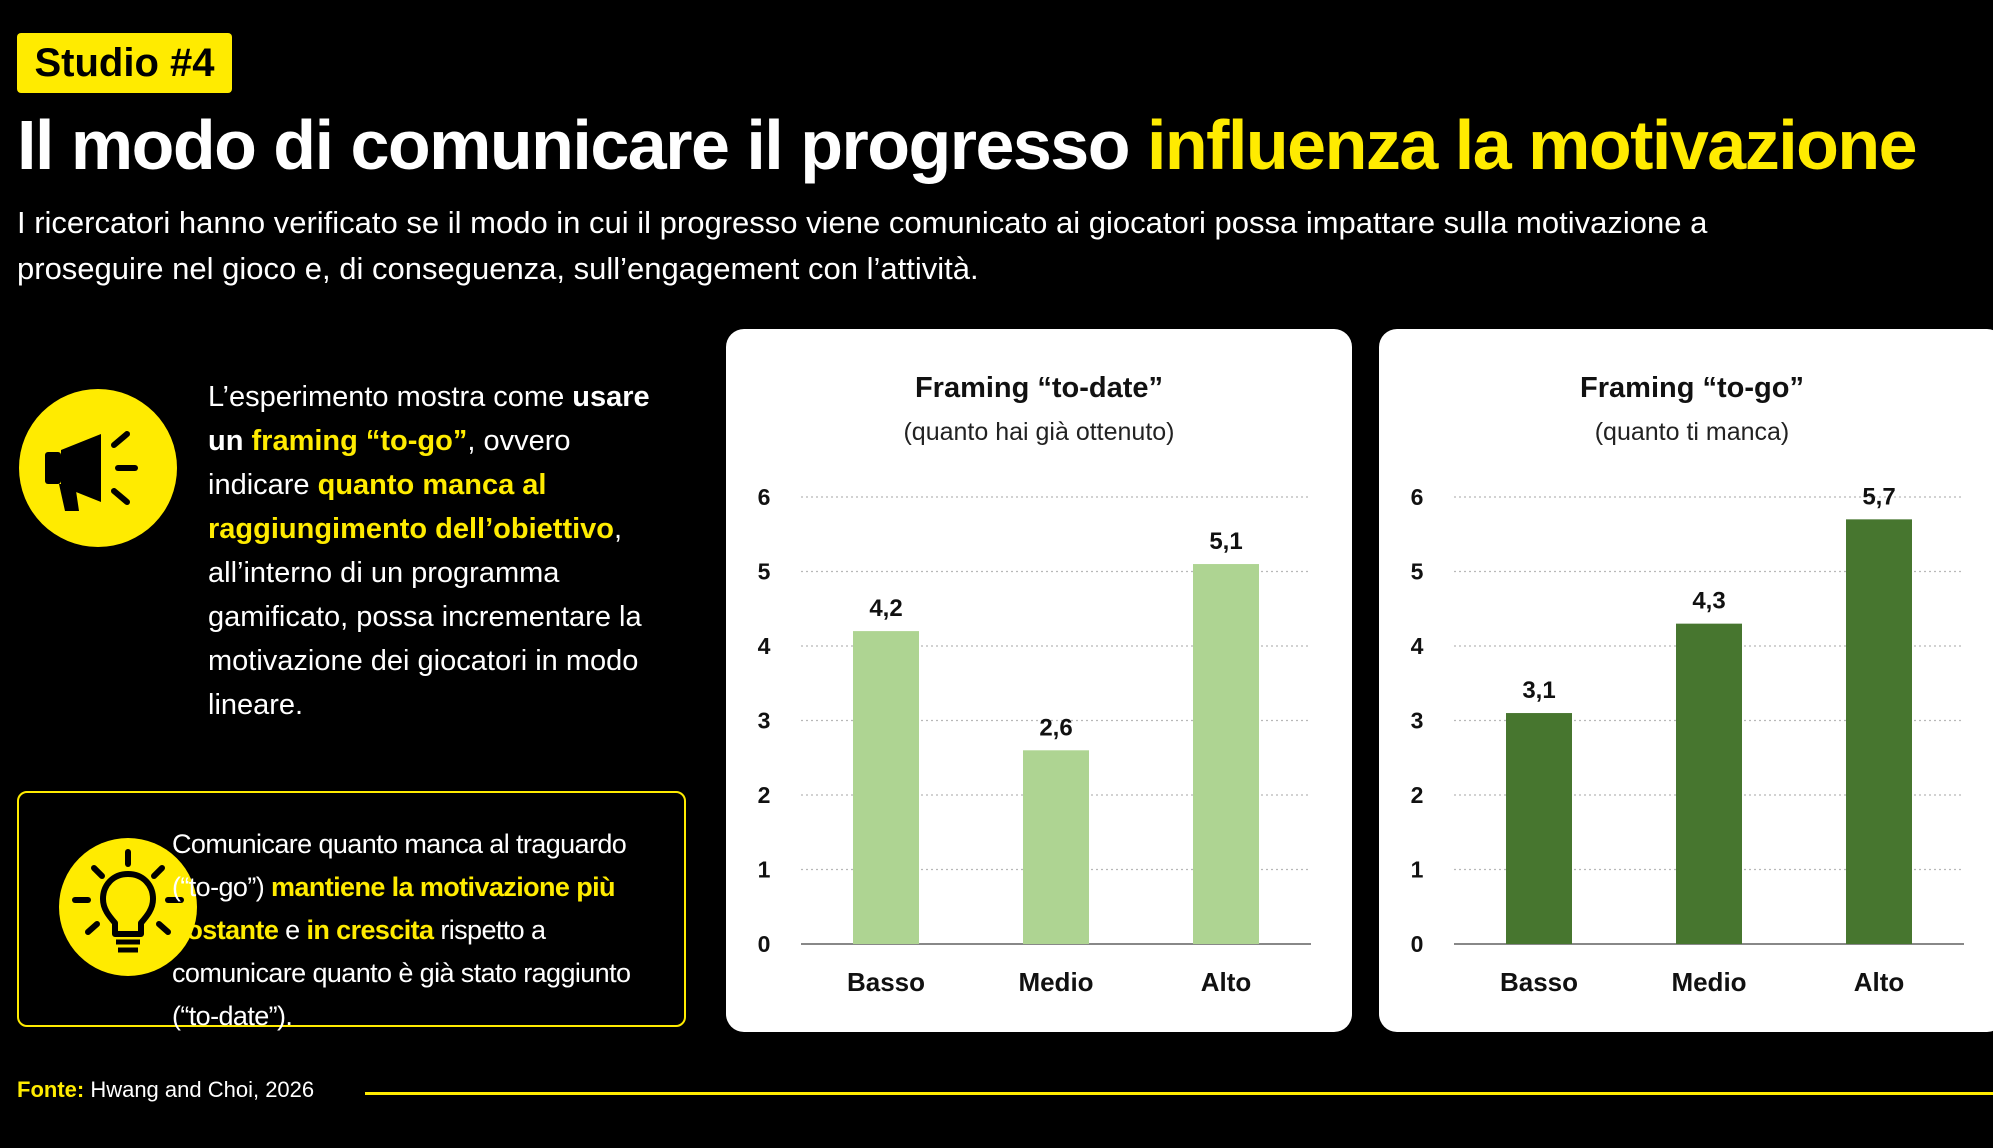  What do you see at coordinates (1708, 601) in the screenshot?
I see `bar-value-label: 4,3` at bounding box center [1708, 601].